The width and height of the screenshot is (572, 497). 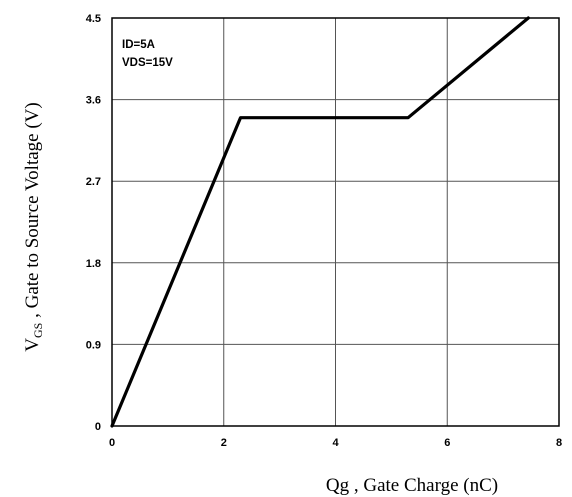 I want to click on y-tick-label: 4.5, so click(x=93, y=19).